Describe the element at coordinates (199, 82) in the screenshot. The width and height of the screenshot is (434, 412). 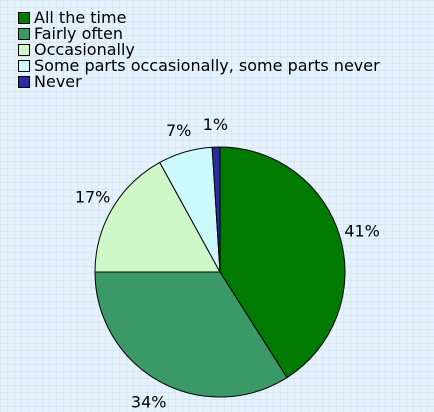
I see `legend-item: Never` at that location.